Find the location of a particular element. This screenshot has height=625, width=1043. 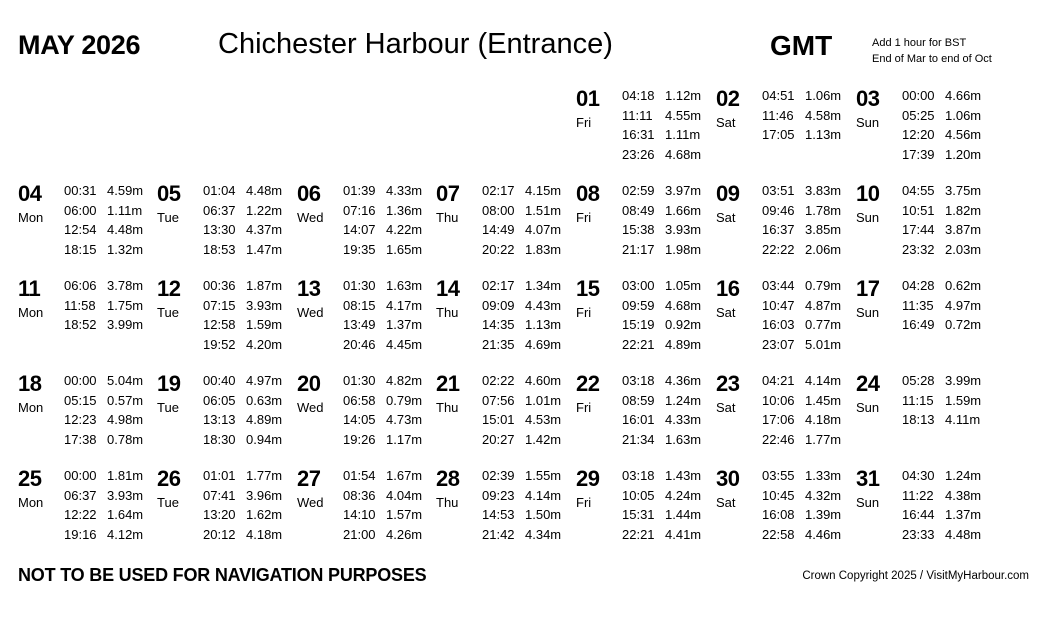

tide-time: 15:01 is located at coordinates (498, 419).